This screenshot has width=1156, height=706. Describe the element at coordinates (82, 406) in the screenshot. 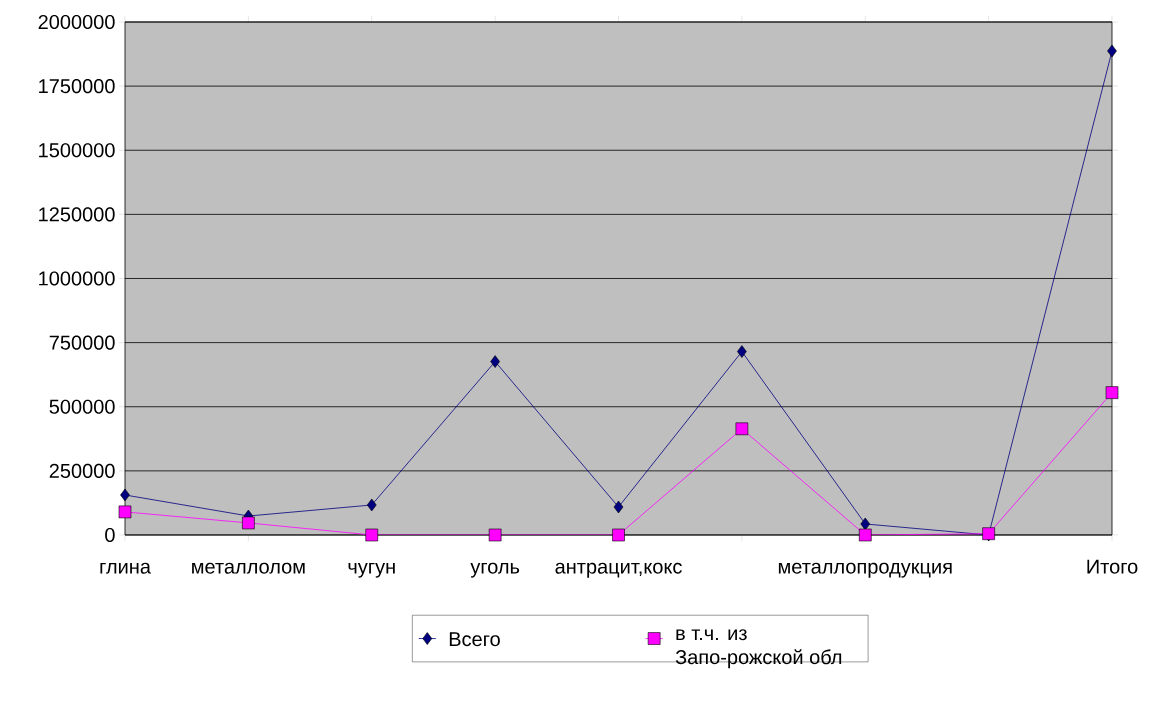

I see `y-tick-label: 500000` at that location.